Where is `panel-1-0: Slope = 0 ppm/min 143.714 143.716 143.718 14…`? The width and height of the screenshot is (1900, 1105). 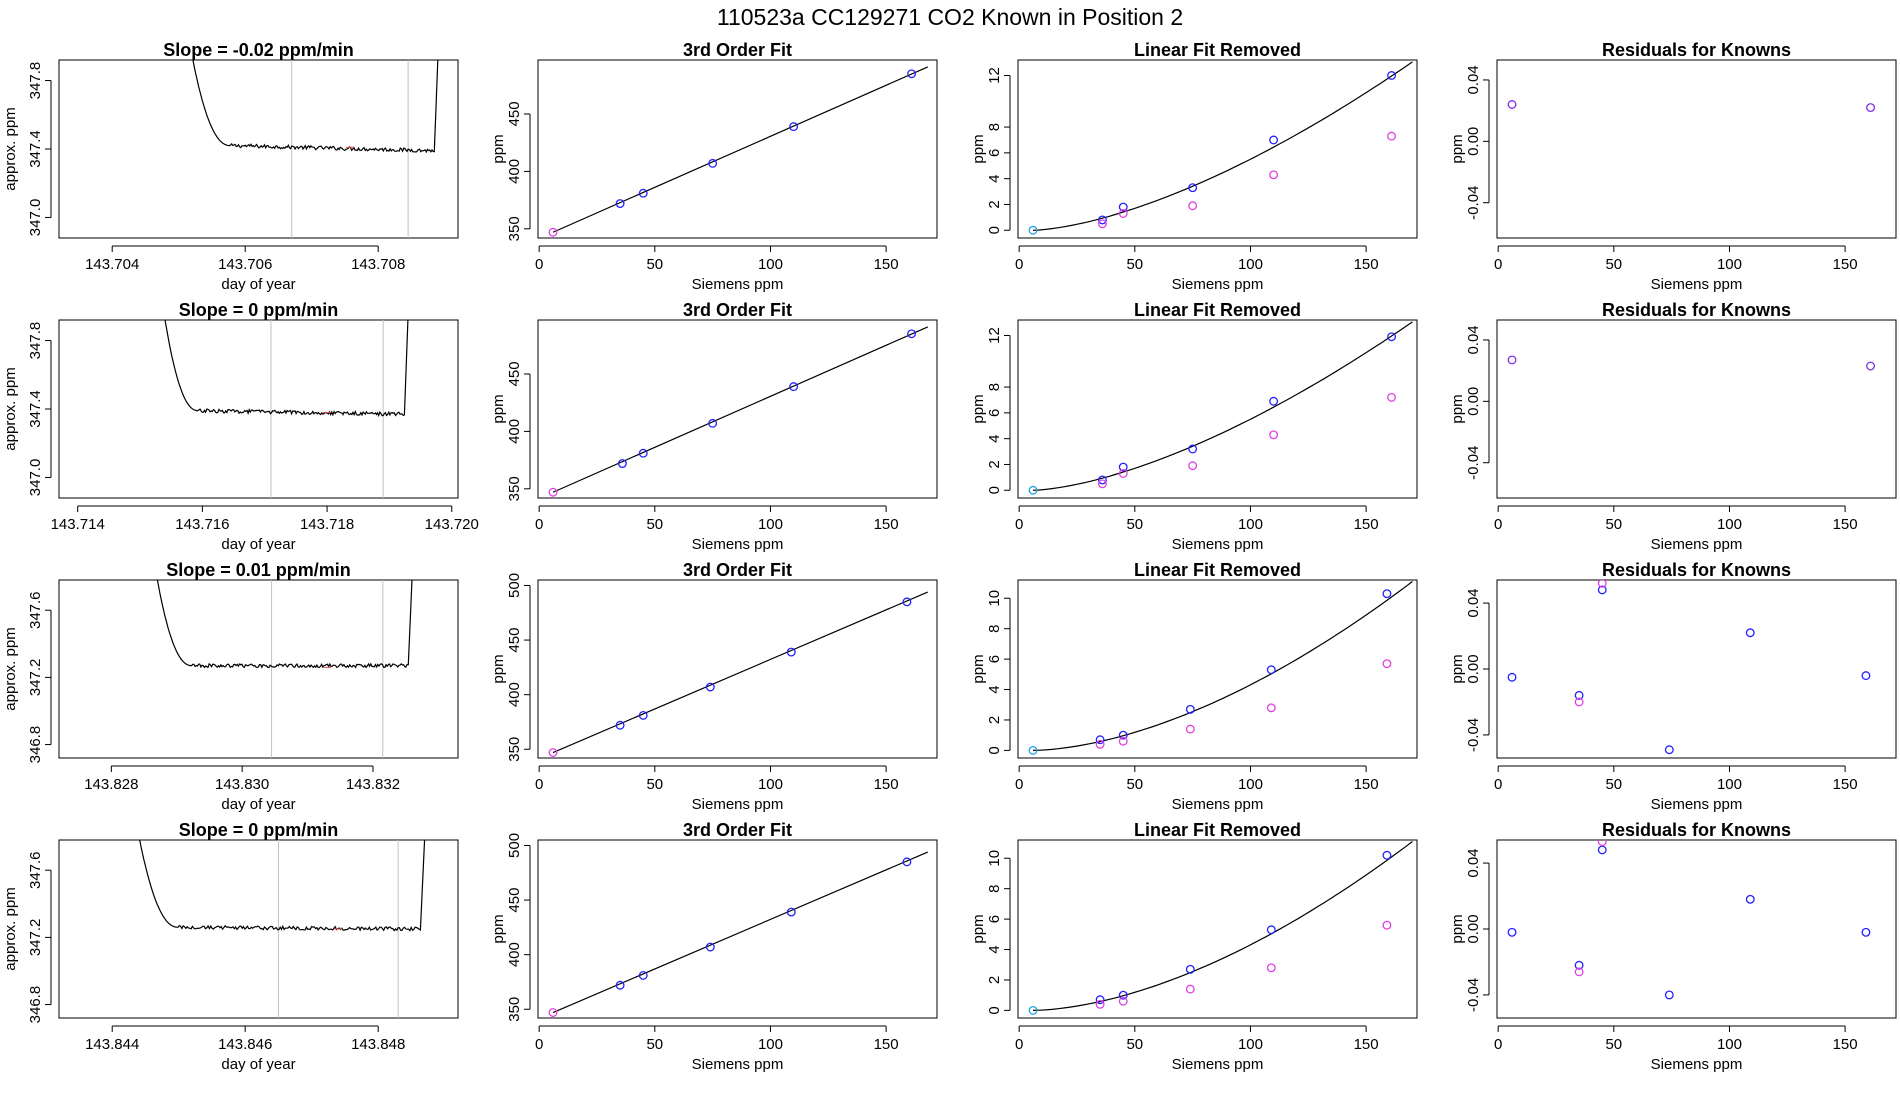
panel-1-0: Slope = 0 ppm/min 143.714 143.716 143.718 14… is located at coordinates (240, 426).